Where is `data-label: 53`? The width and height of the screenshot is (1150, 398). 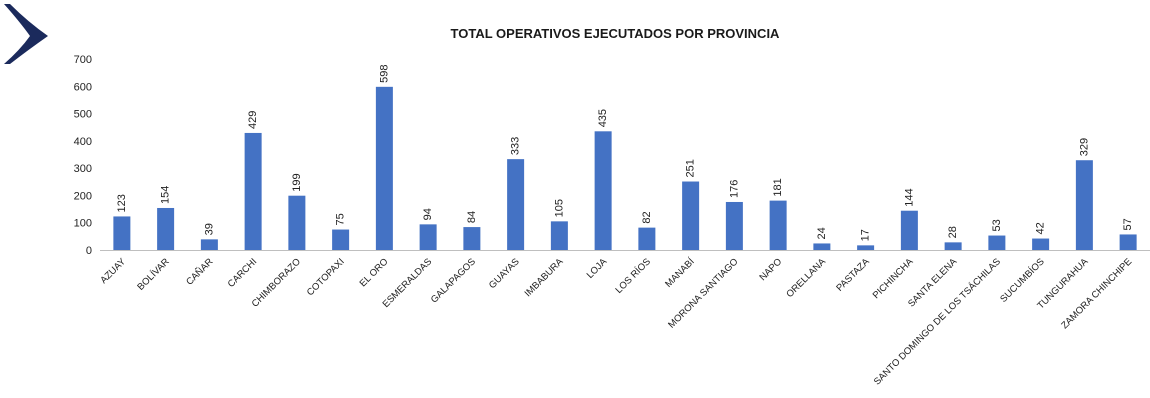
data-label: 53 is located at coordinates (997, 225).